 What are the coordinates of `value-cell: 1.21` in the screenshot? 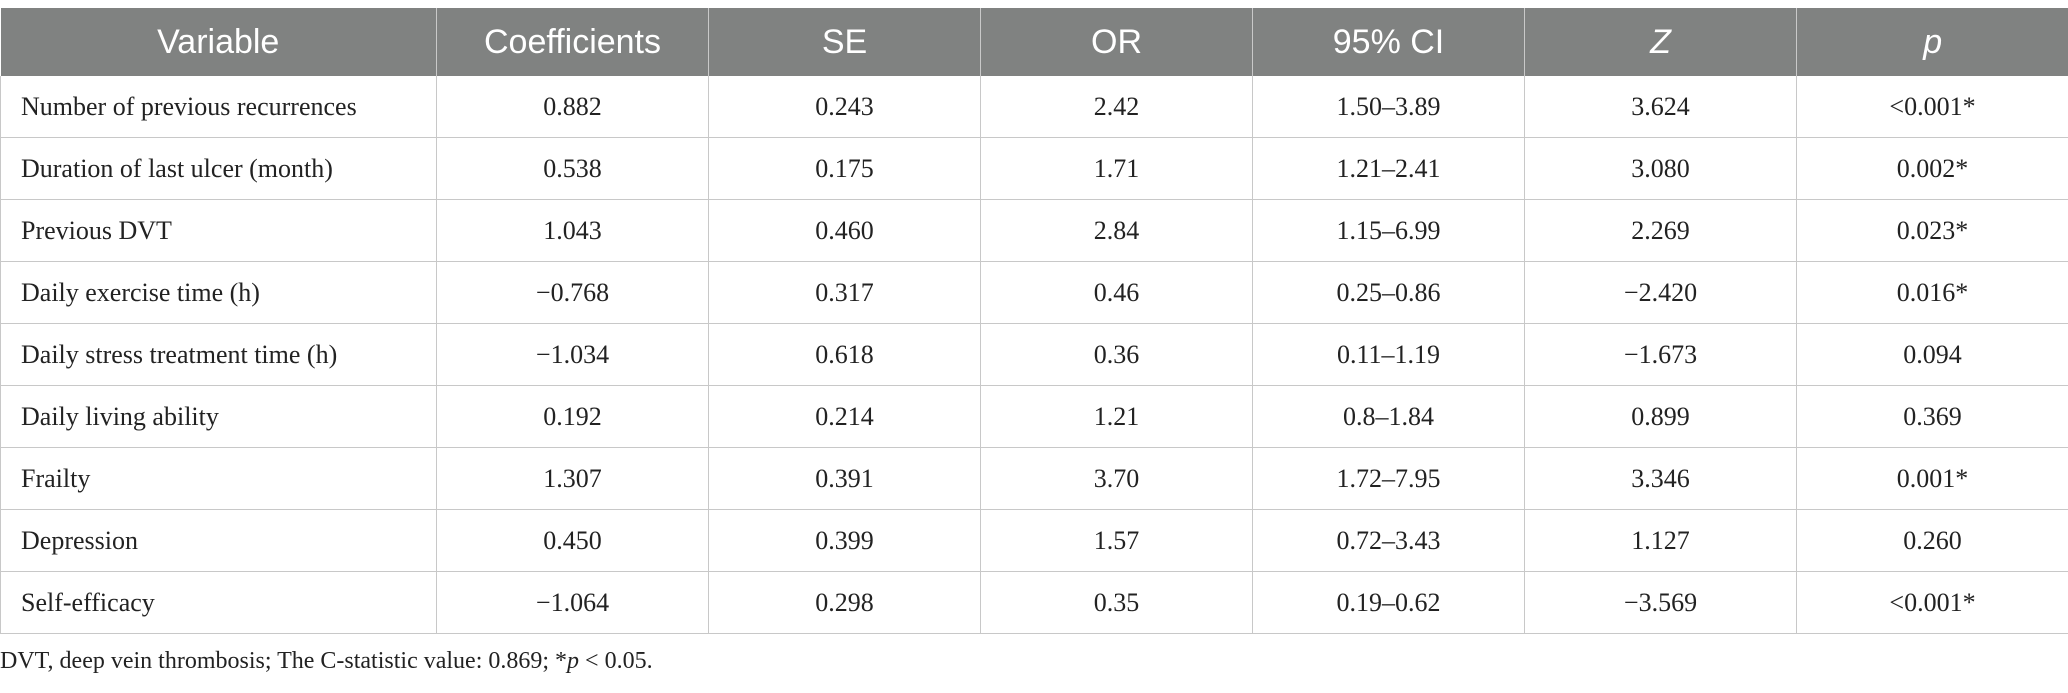 It's located at (1116, 416).